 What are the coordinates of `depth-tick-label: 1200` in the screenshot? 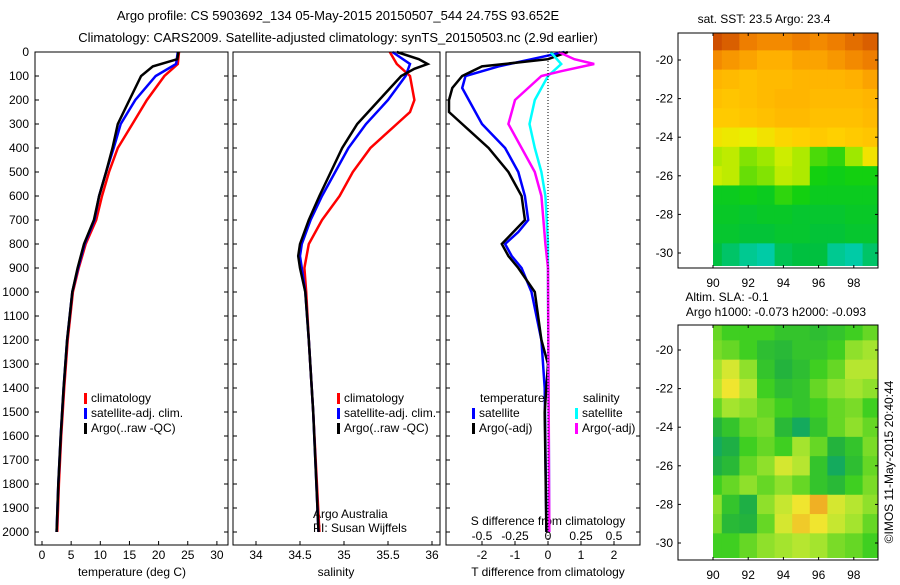 It's located at (15, 340).